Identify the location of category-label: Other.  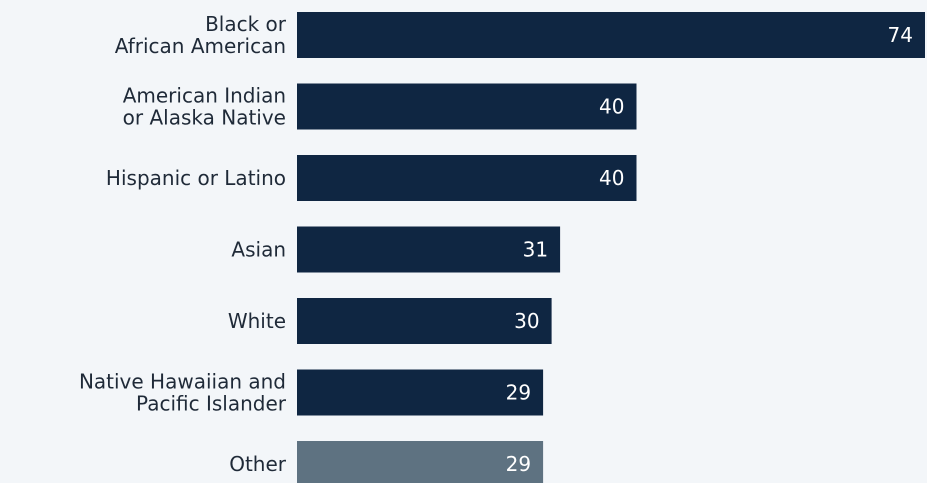
(258, 464).